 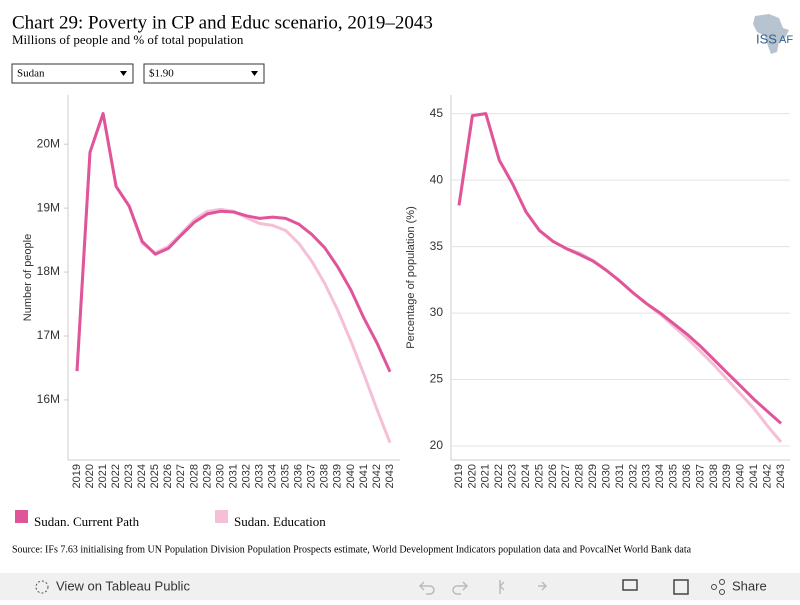 I want to click on logo-text: ISS, so click(x=766, y=38).